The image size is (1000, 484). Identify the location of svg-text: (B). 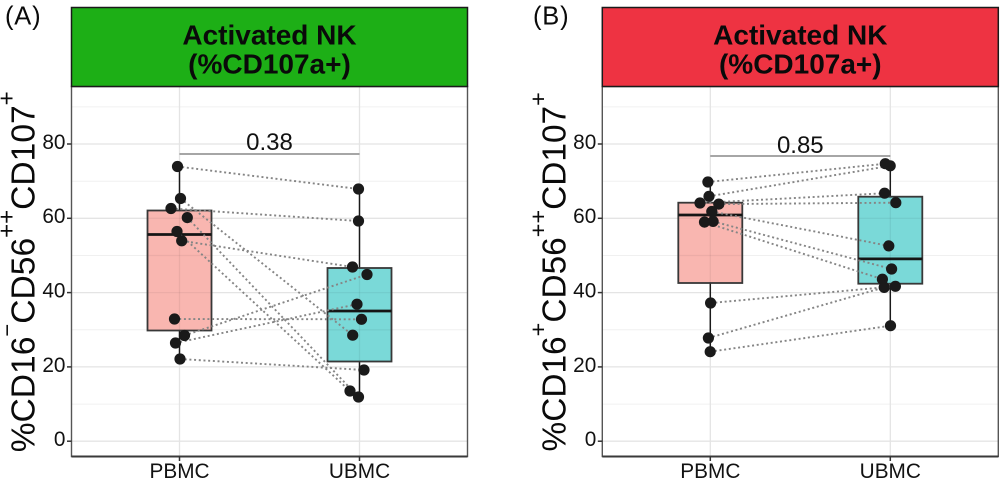
(551, 16).